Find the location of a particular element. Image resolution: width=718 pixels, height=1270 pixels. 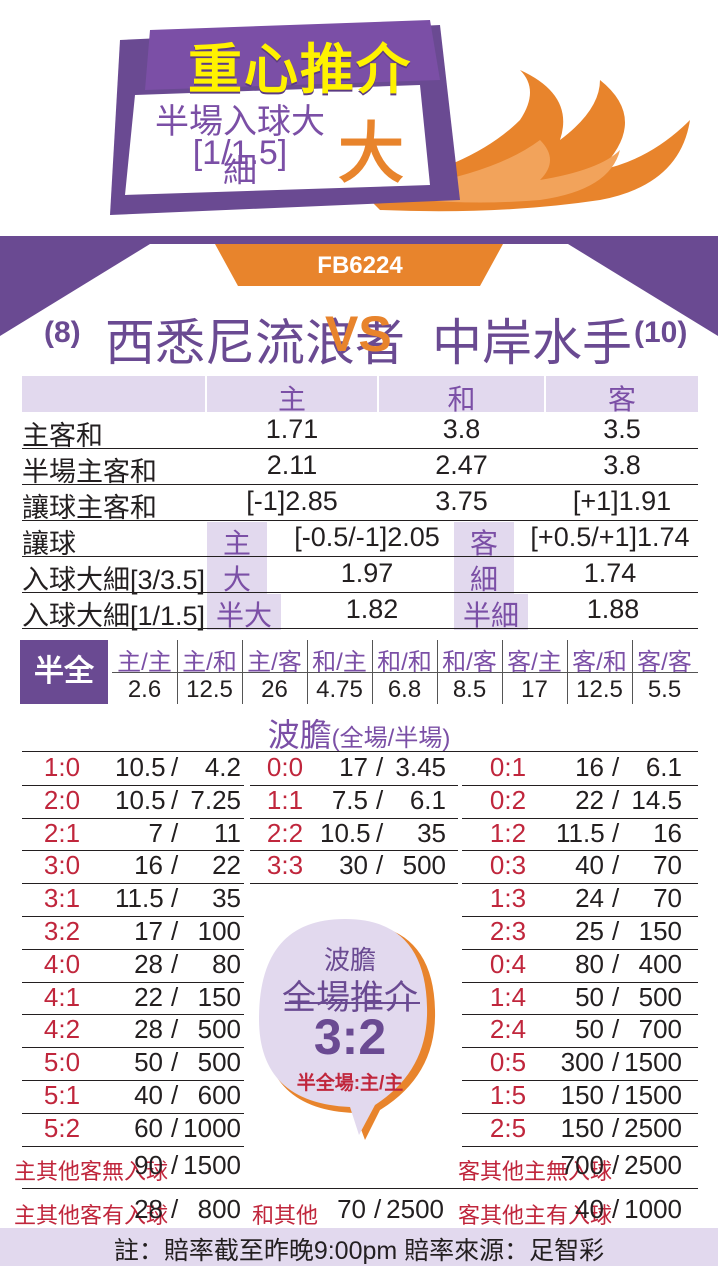

odds-value-away: [+0.5/+1]1.74 is located at coordinates (610, 537).